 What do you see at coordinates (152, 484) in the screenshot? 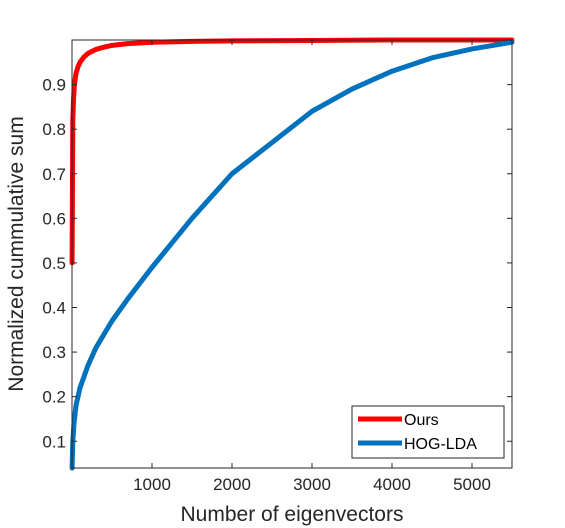
I see `x-tick-label: 1000` at bounding box center [152, 484].